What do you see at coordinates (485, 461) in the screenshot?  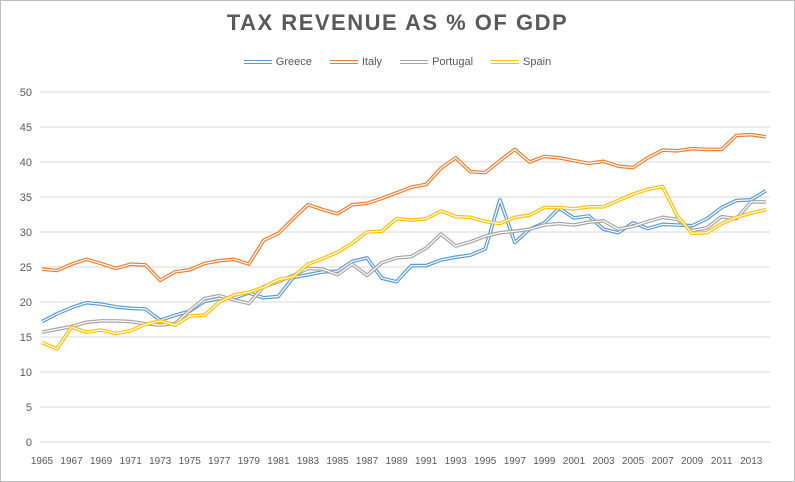 I see `x-tick-label: 1995` at bounding box center [485, 461].